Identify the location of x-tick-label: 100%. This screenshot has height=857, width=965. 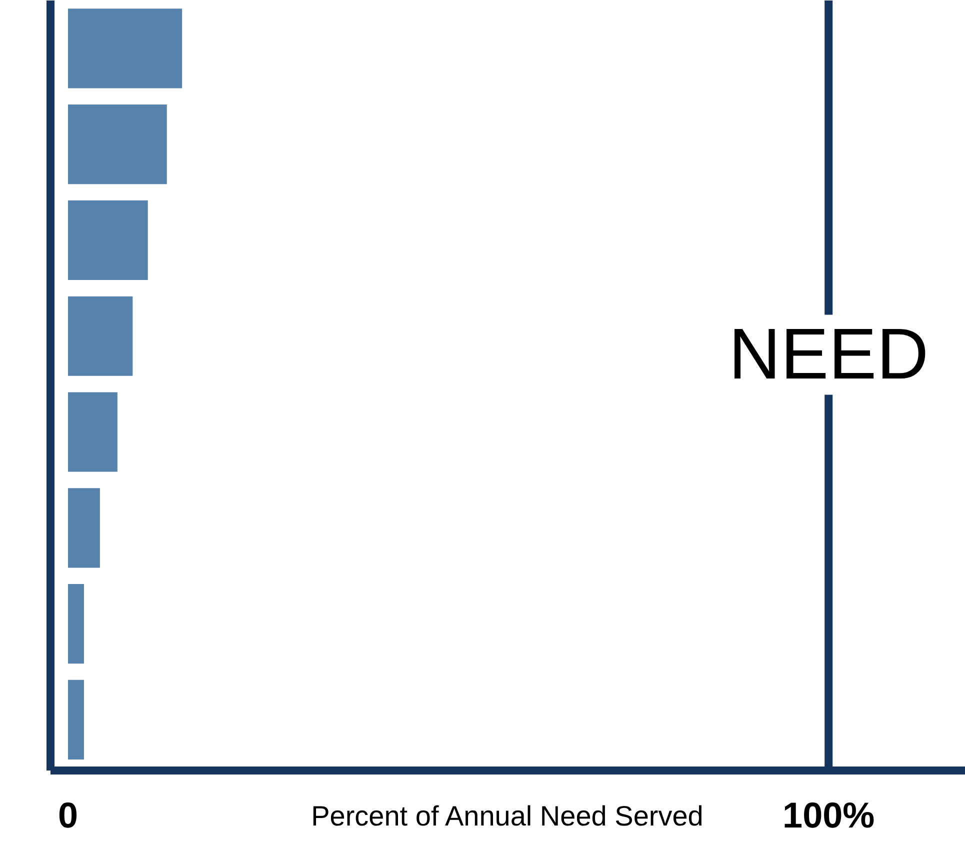
(828, 815).